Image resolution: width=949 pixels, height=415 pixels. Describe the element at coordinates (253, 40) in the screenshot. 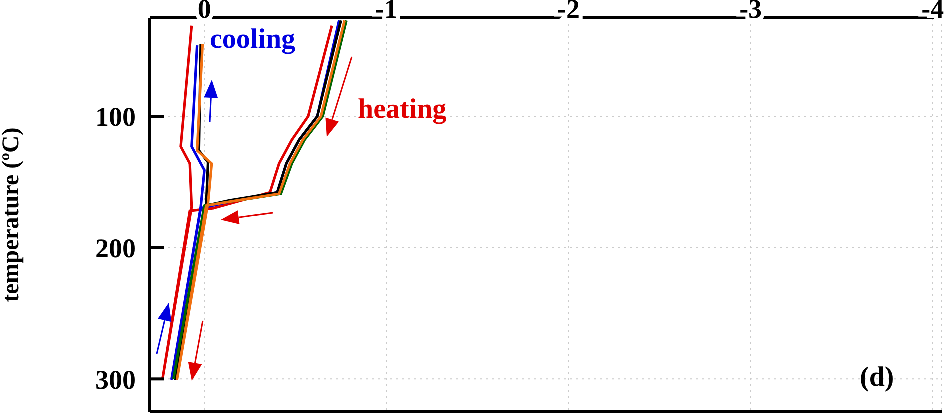

I see `annotation: cooling` at that location.